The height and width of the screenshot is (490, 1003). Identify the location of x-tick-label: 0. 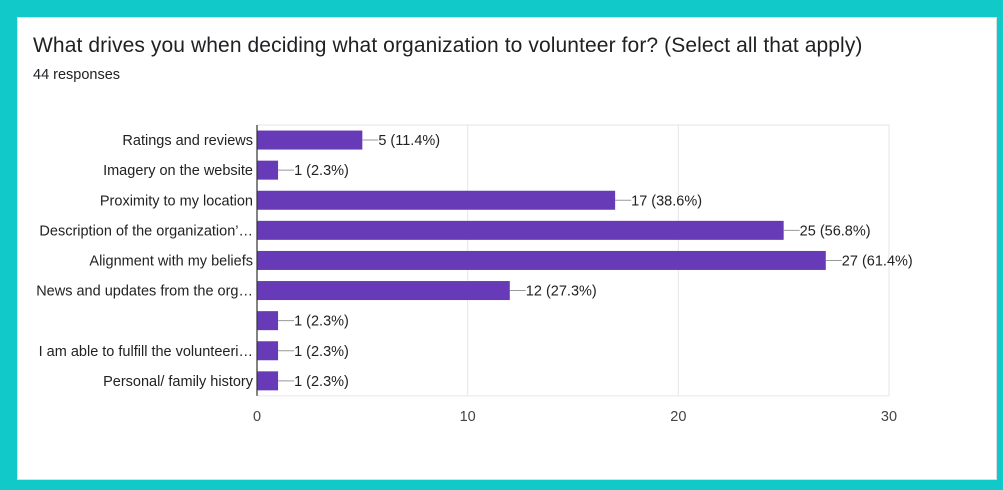
(257, 417).